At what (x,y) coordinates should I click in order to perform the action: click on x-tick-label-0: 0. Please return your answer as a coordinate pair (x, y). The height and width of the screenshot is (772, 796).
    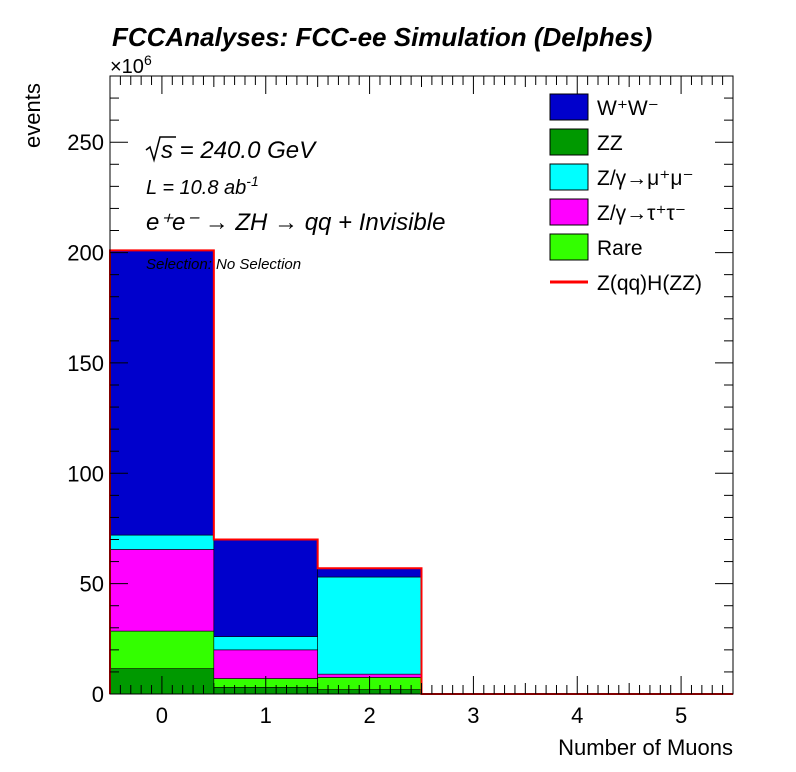
    Looking at the image, I should click on (162, 715).